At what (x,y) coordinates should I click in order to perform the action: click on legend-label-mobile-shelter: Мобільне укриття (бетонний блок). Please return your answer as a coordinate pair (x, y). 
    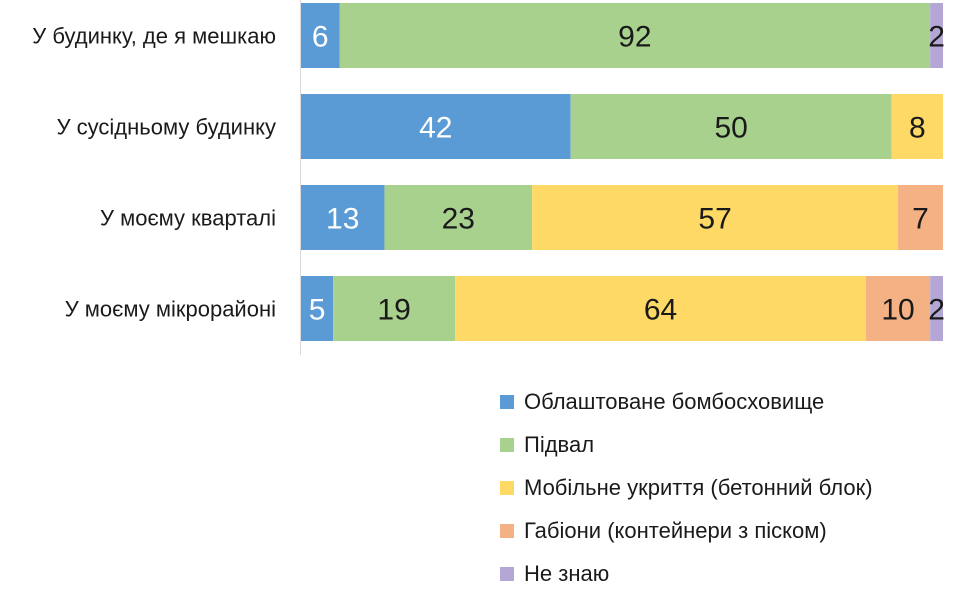
    Looking at the image, I should click on (698, 487).